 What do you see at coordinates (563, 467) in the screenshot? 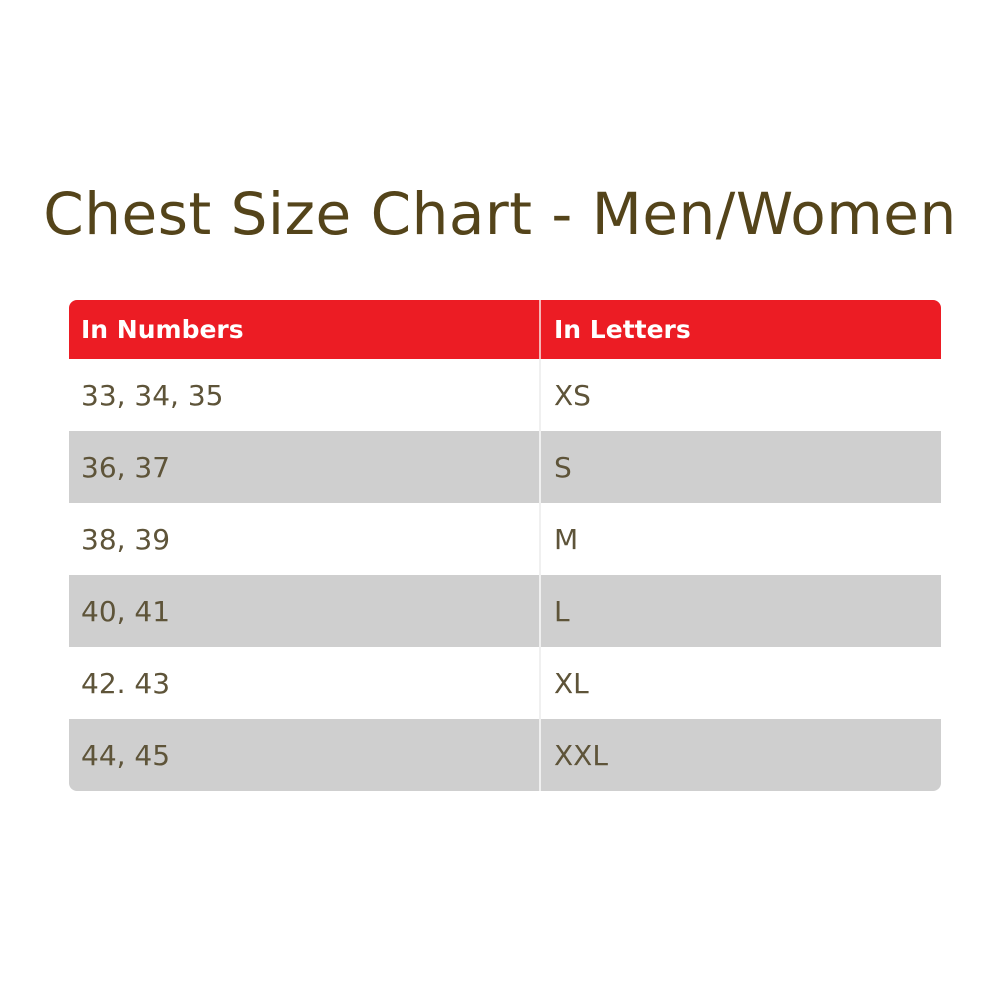
I see `letters-cell: S` at bounding box center [563, 467].